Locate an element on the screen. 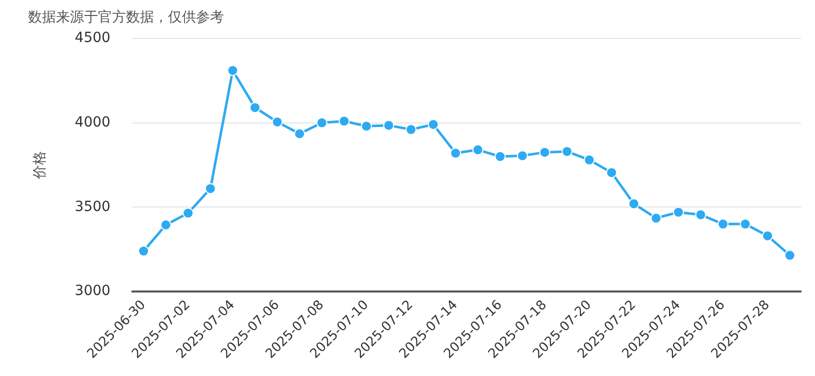 Image resolution: width=815 pixels, height=376 pixels. y-tick-label: 3000 is located at coordinates (92, 291).